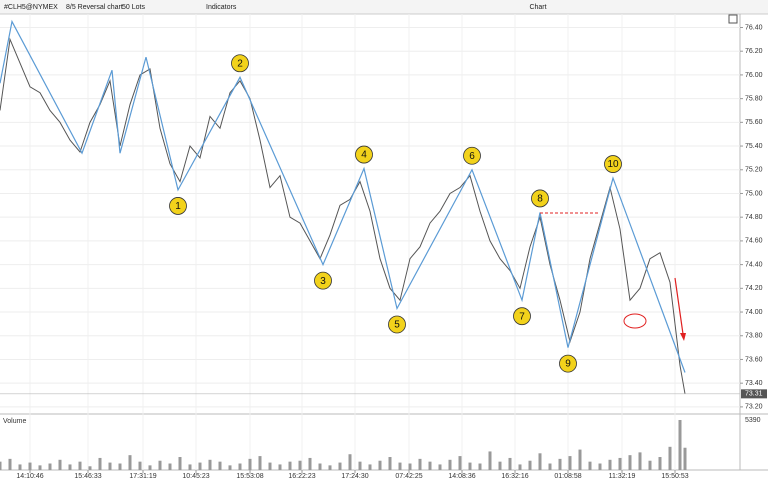  What do you see at coordinates (754, 122) in the screenshot?
I see `y-tick-label: 75.60` at bounding box center [754, 122].